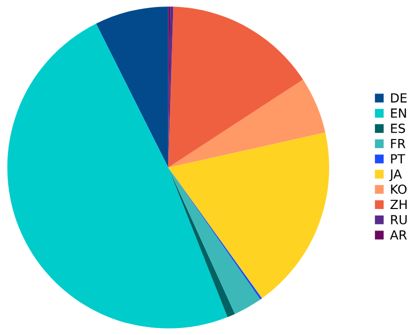  What do you see at coordinates (398, 143) in the screenshot?
I see `legend-label: FR` at bounding box center [398, 143].